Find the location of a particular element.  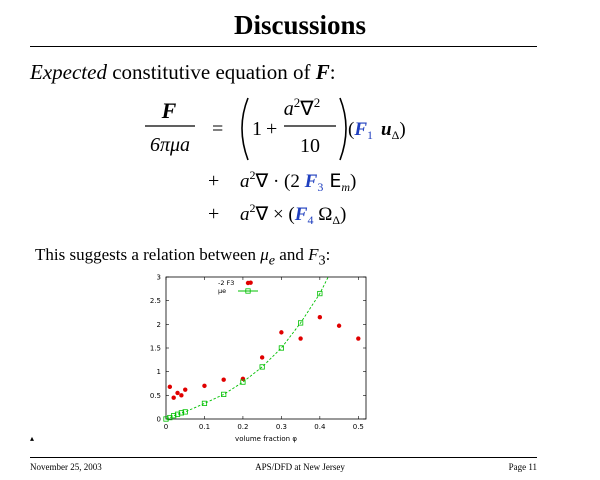

y-tick-label: 0.5 is located at coordinates (155, 396).